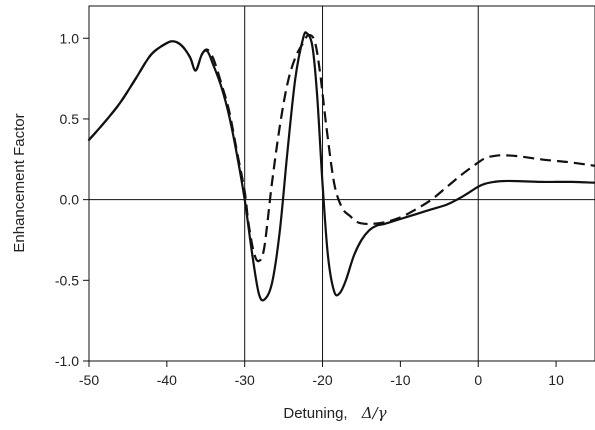  I want to click on y-tick-label: 1.0, so click(70, 38).